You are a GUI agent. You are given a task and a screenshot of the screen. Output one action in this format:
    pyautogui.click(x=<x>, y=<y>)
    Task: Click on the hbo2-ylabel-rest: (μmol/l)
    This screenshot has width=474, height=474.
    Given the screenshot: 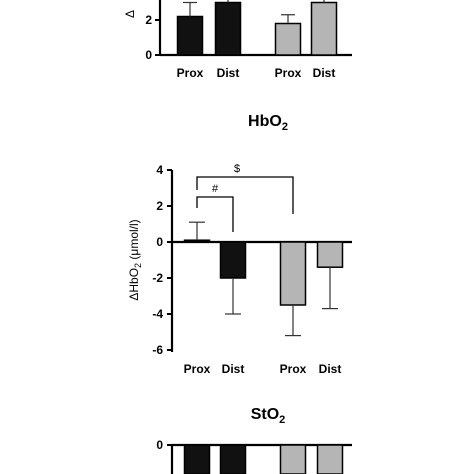 What is the action you would take?
    pyautogui.click(x=134, y=241)
    